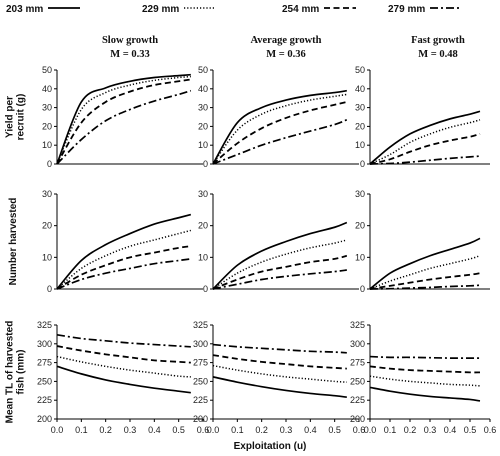 The image size is (500, 456). What do you see at coordinates (285, 40) in the screenshot?
I see `column-title-average-growth: Average growth` at bounding box center [285, 40].